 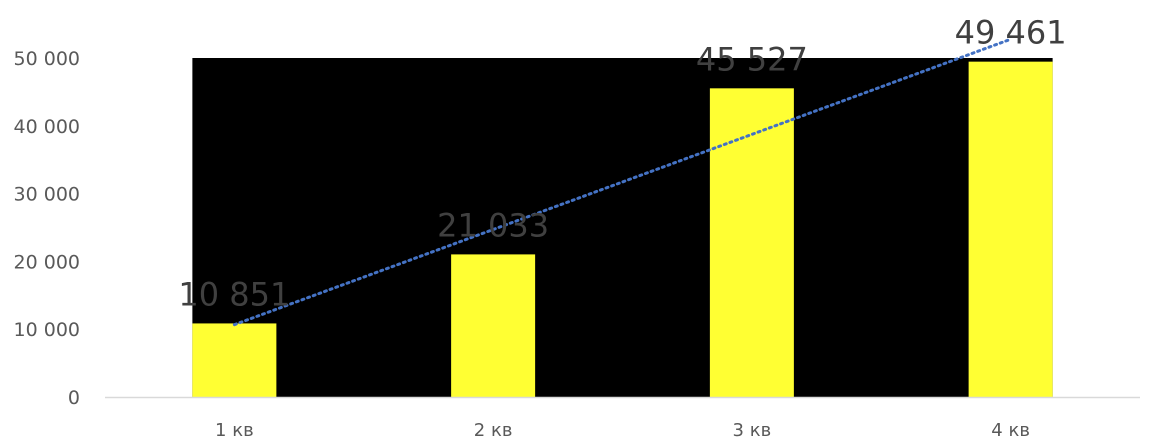 What do you see at coordinates (493, 430) in the screenshot?
I see `x-tick-label: 2 кв` at bounding box center [493, 430].